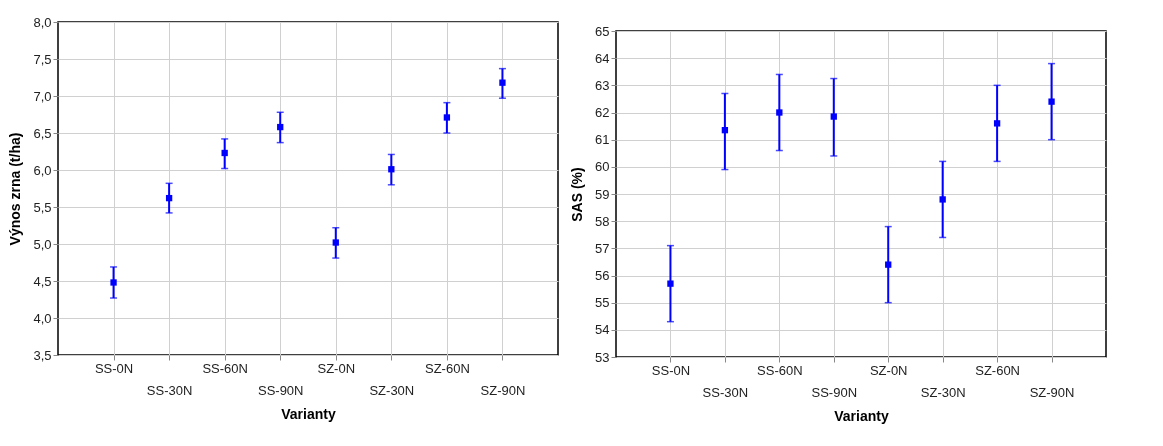  Describe the element at coordinates (42, 281) in the screenshot. I see `y-tick-label: 4,5` at that location.